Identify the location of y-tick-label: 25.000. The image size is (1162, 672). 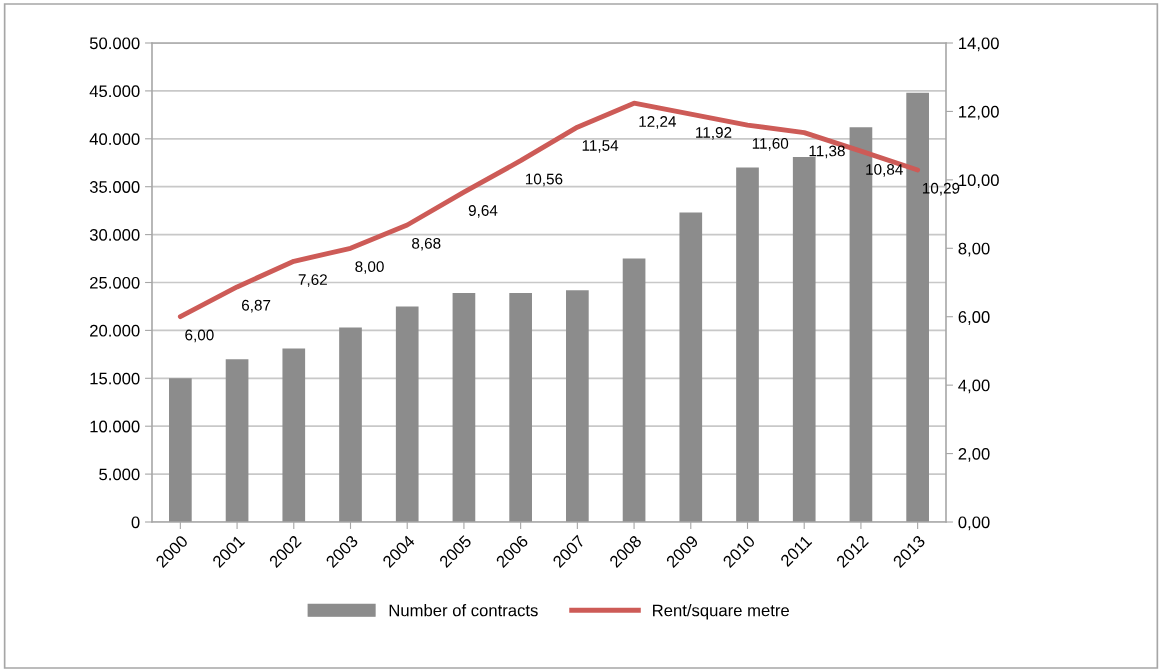
(115, 282).